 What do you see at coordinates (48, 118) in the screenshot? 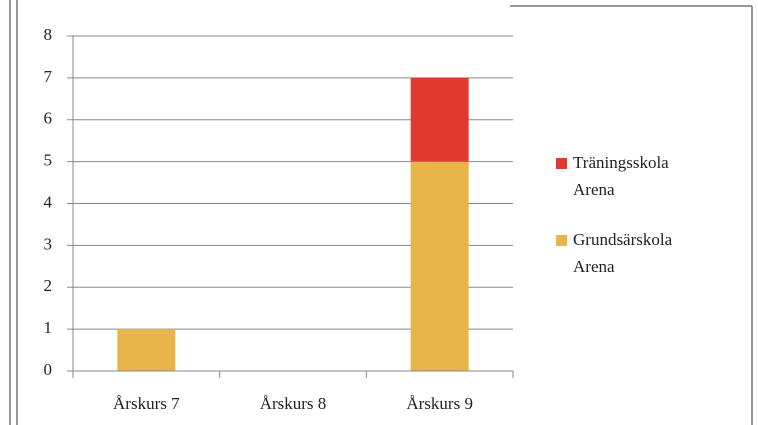
I see `y-tick-label: 6` at bounding box center [48, 118].